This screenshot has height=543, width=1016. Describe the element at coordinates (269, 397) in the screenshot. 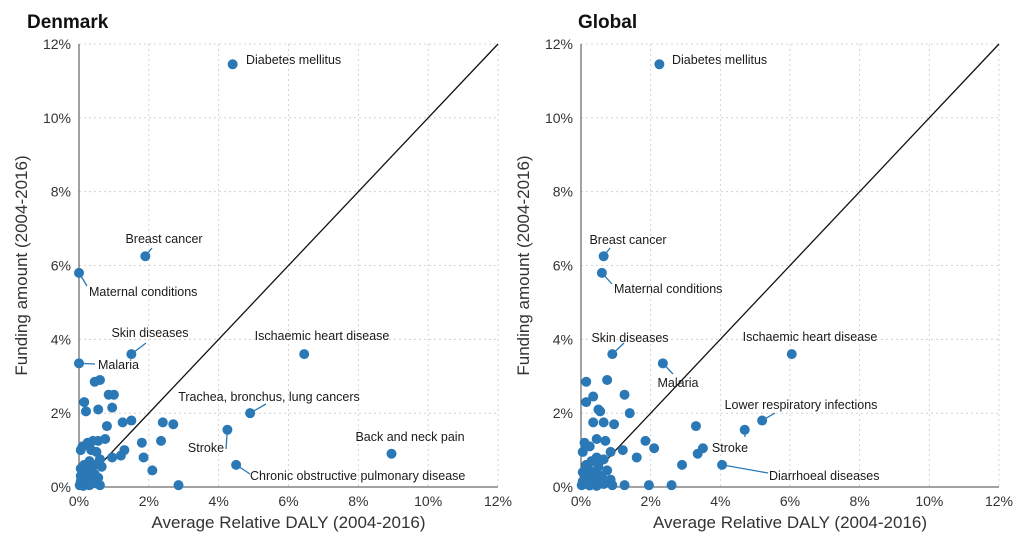

I see `point-label: Trachea, bronchus, lung cancers` at that location.